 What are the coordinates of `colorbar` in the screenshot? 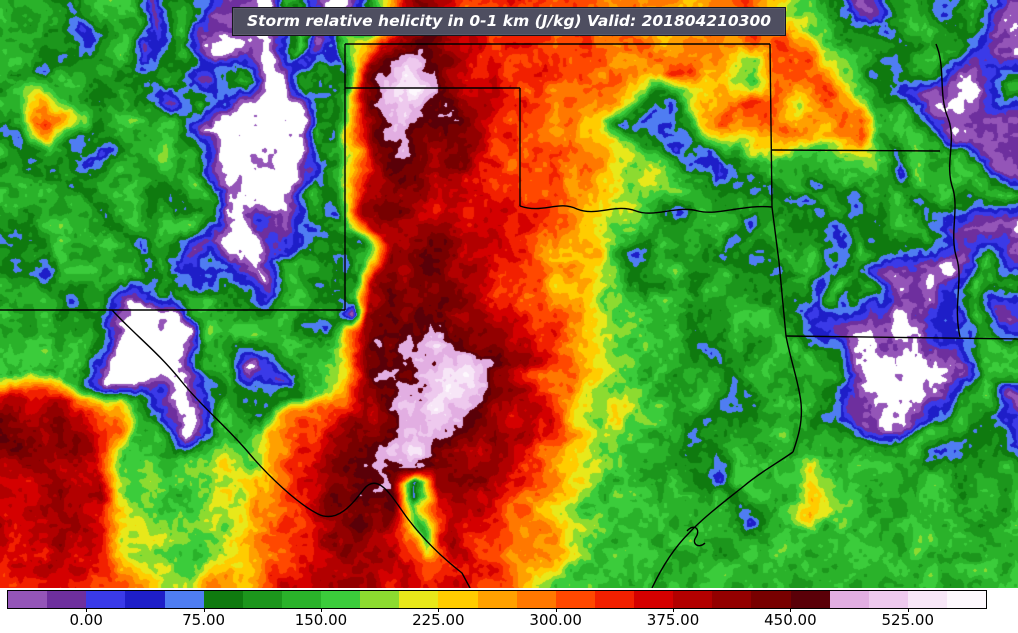 It's located at (497, 599).